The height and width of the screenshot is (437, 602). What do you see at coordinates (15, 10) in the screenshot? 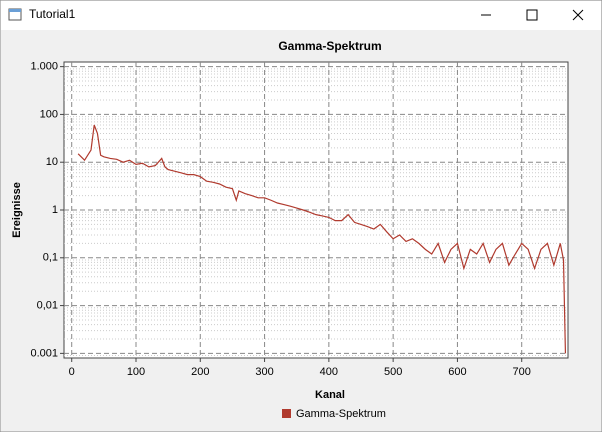
I see `app-icon-bar` at bounding box center [15, 10].